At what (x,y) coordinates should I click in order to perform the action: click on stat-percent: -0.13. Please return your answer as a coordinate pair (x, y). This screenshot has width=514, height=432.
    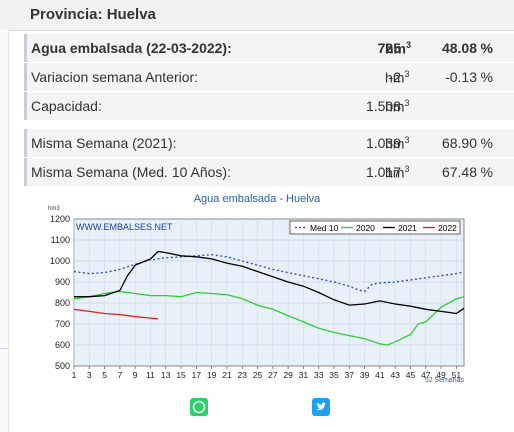
    Looking at the image, I should click on (461, 77).